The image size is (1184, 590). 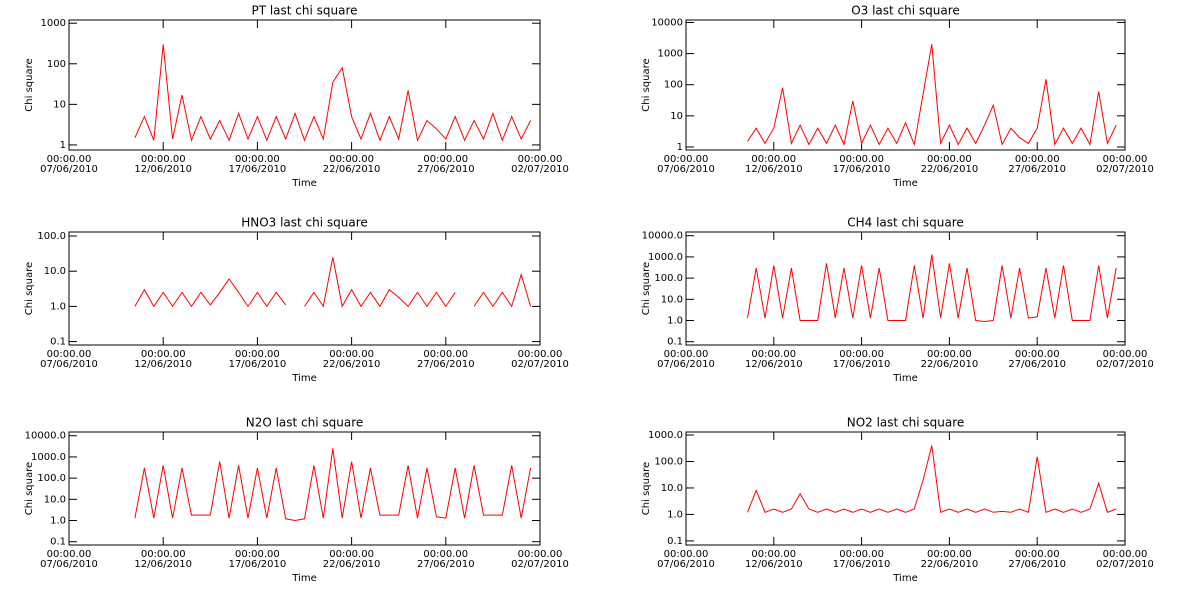 What do you see at coordinates (906, 423) in the screenshot?
I see `chart-title: NO2 last chi square` at bounding box center [906, 423].